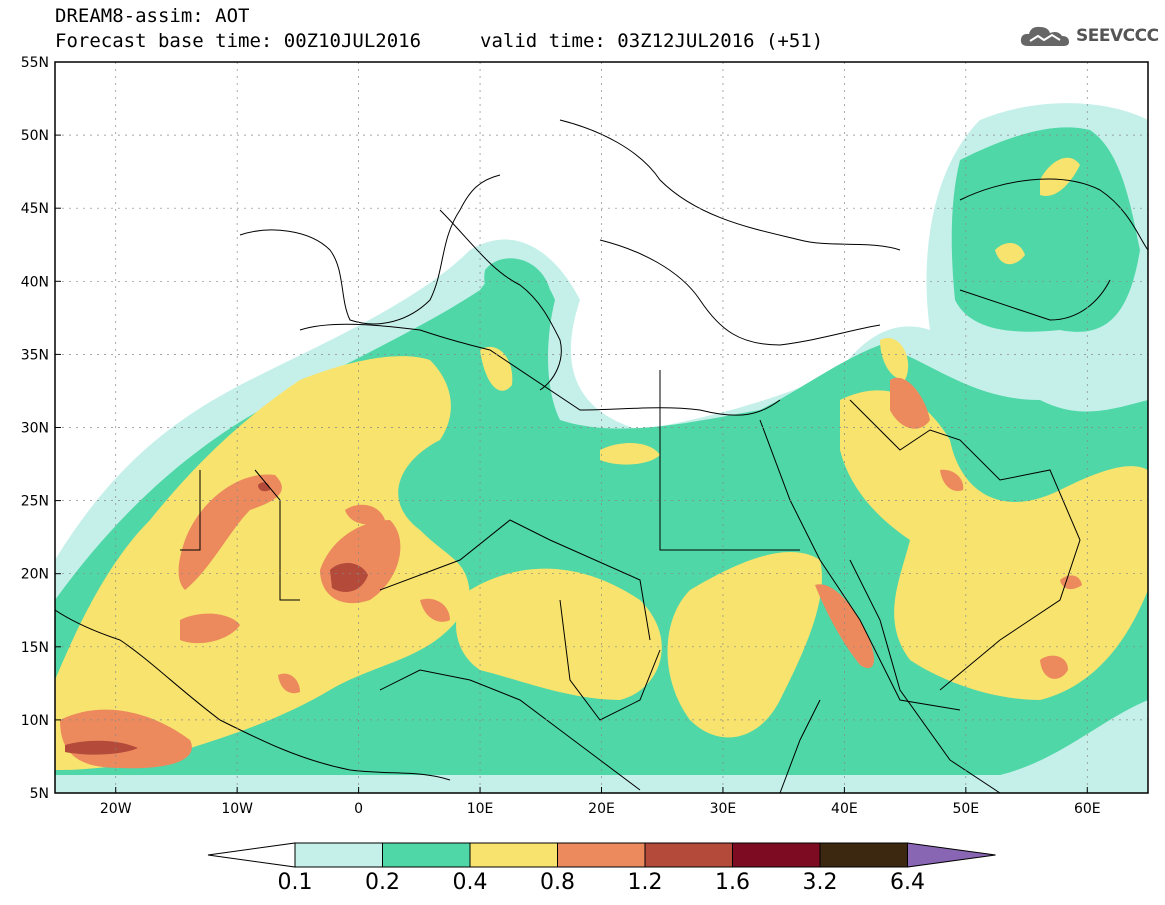  I want to click on colorbar-label: 0.8, so click(557, 882).